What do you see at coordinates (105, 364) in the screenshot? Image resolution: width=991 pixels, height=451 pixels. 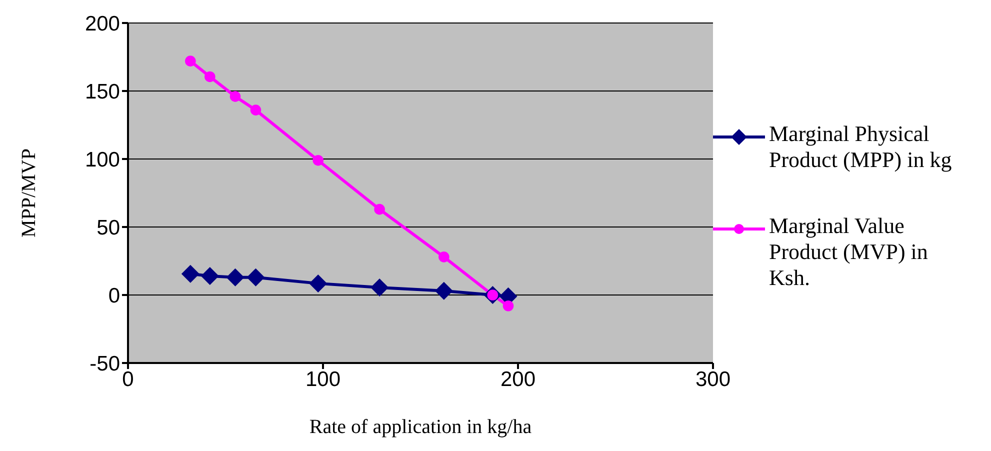 I see `y-tick-label: -50` at bounding box center [105, 364].